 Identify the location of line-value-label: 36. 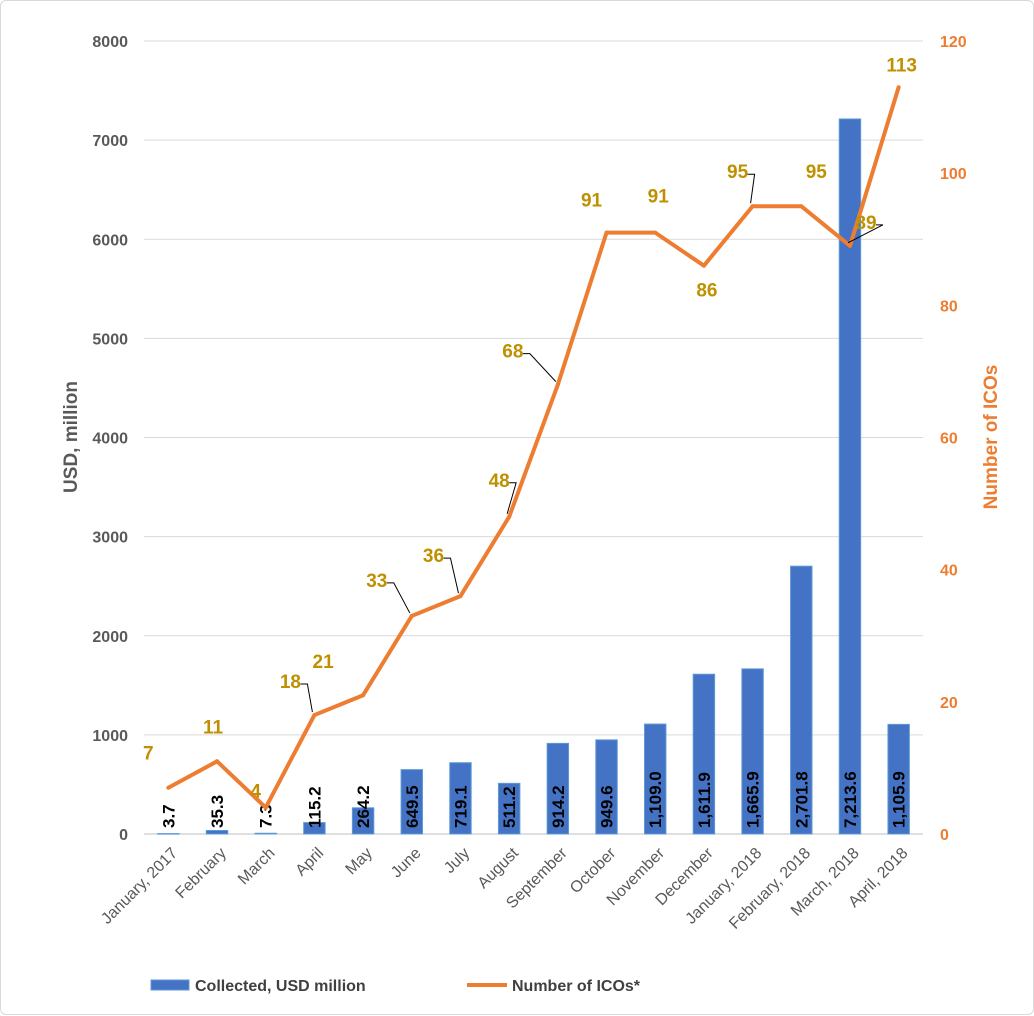
(433, 556).